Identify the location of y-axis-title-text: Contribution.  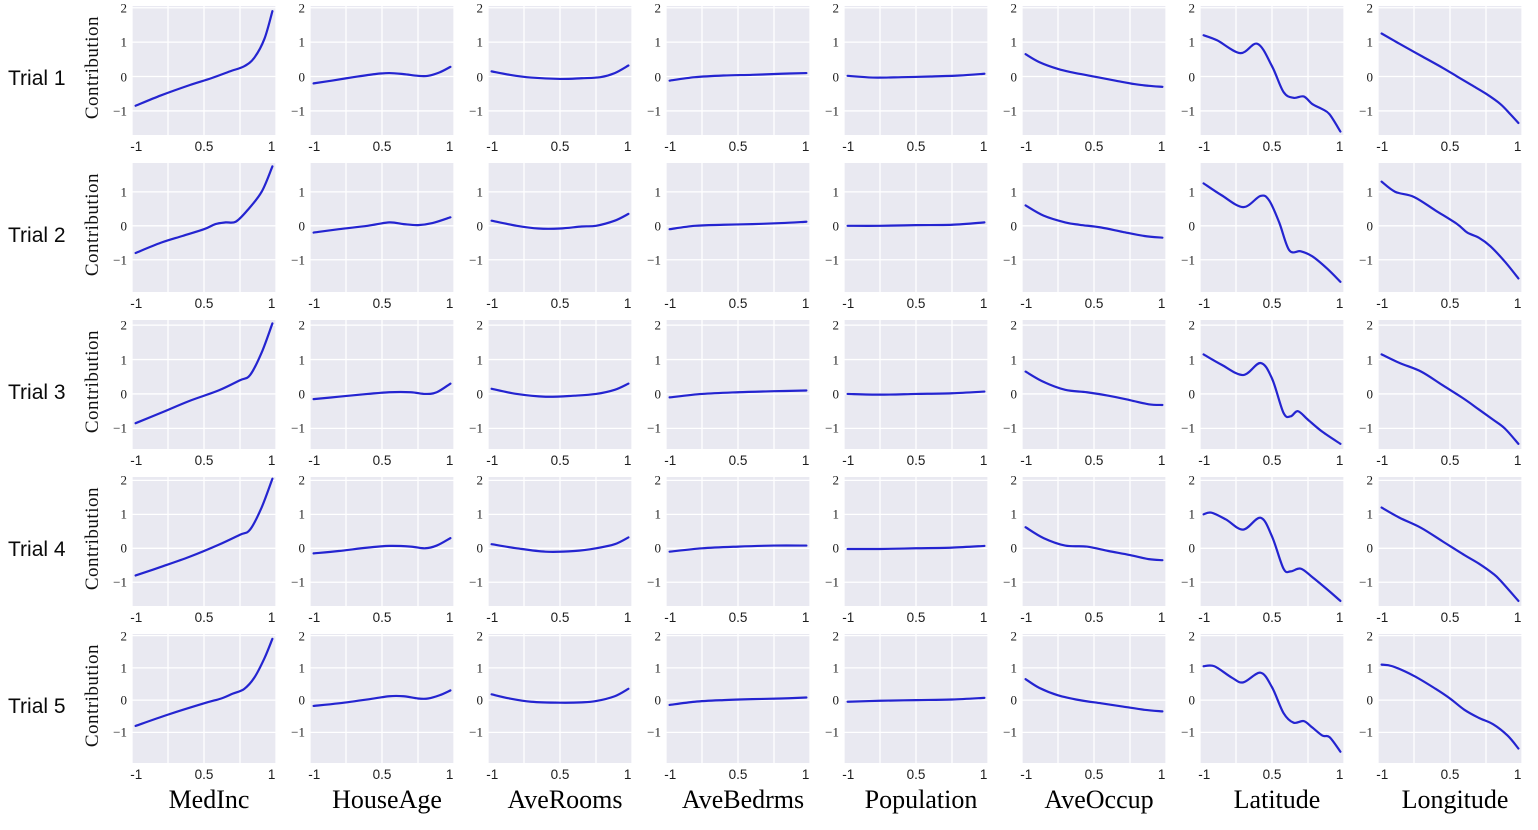
(92, 224).